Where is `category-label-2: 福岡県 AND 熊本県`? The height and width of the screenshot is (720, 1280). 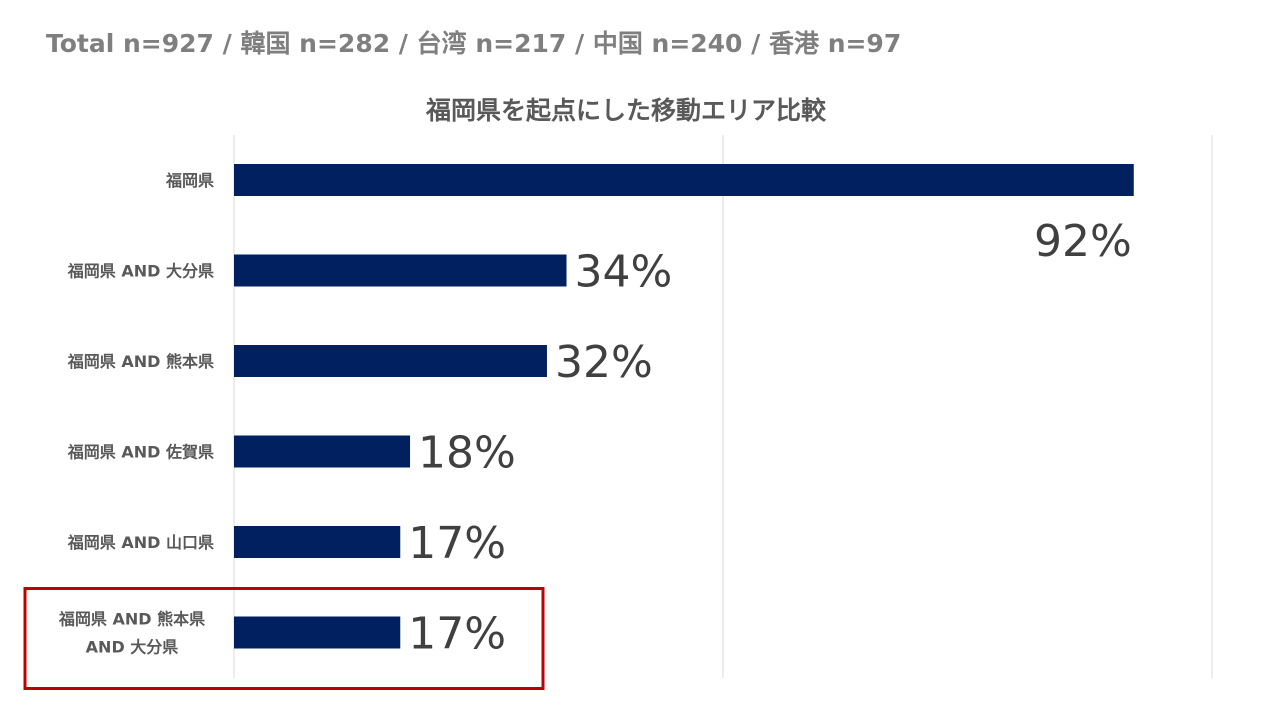 category-label-2: 福岡県 AND 熊本県 is located at coordinates (140, 361).